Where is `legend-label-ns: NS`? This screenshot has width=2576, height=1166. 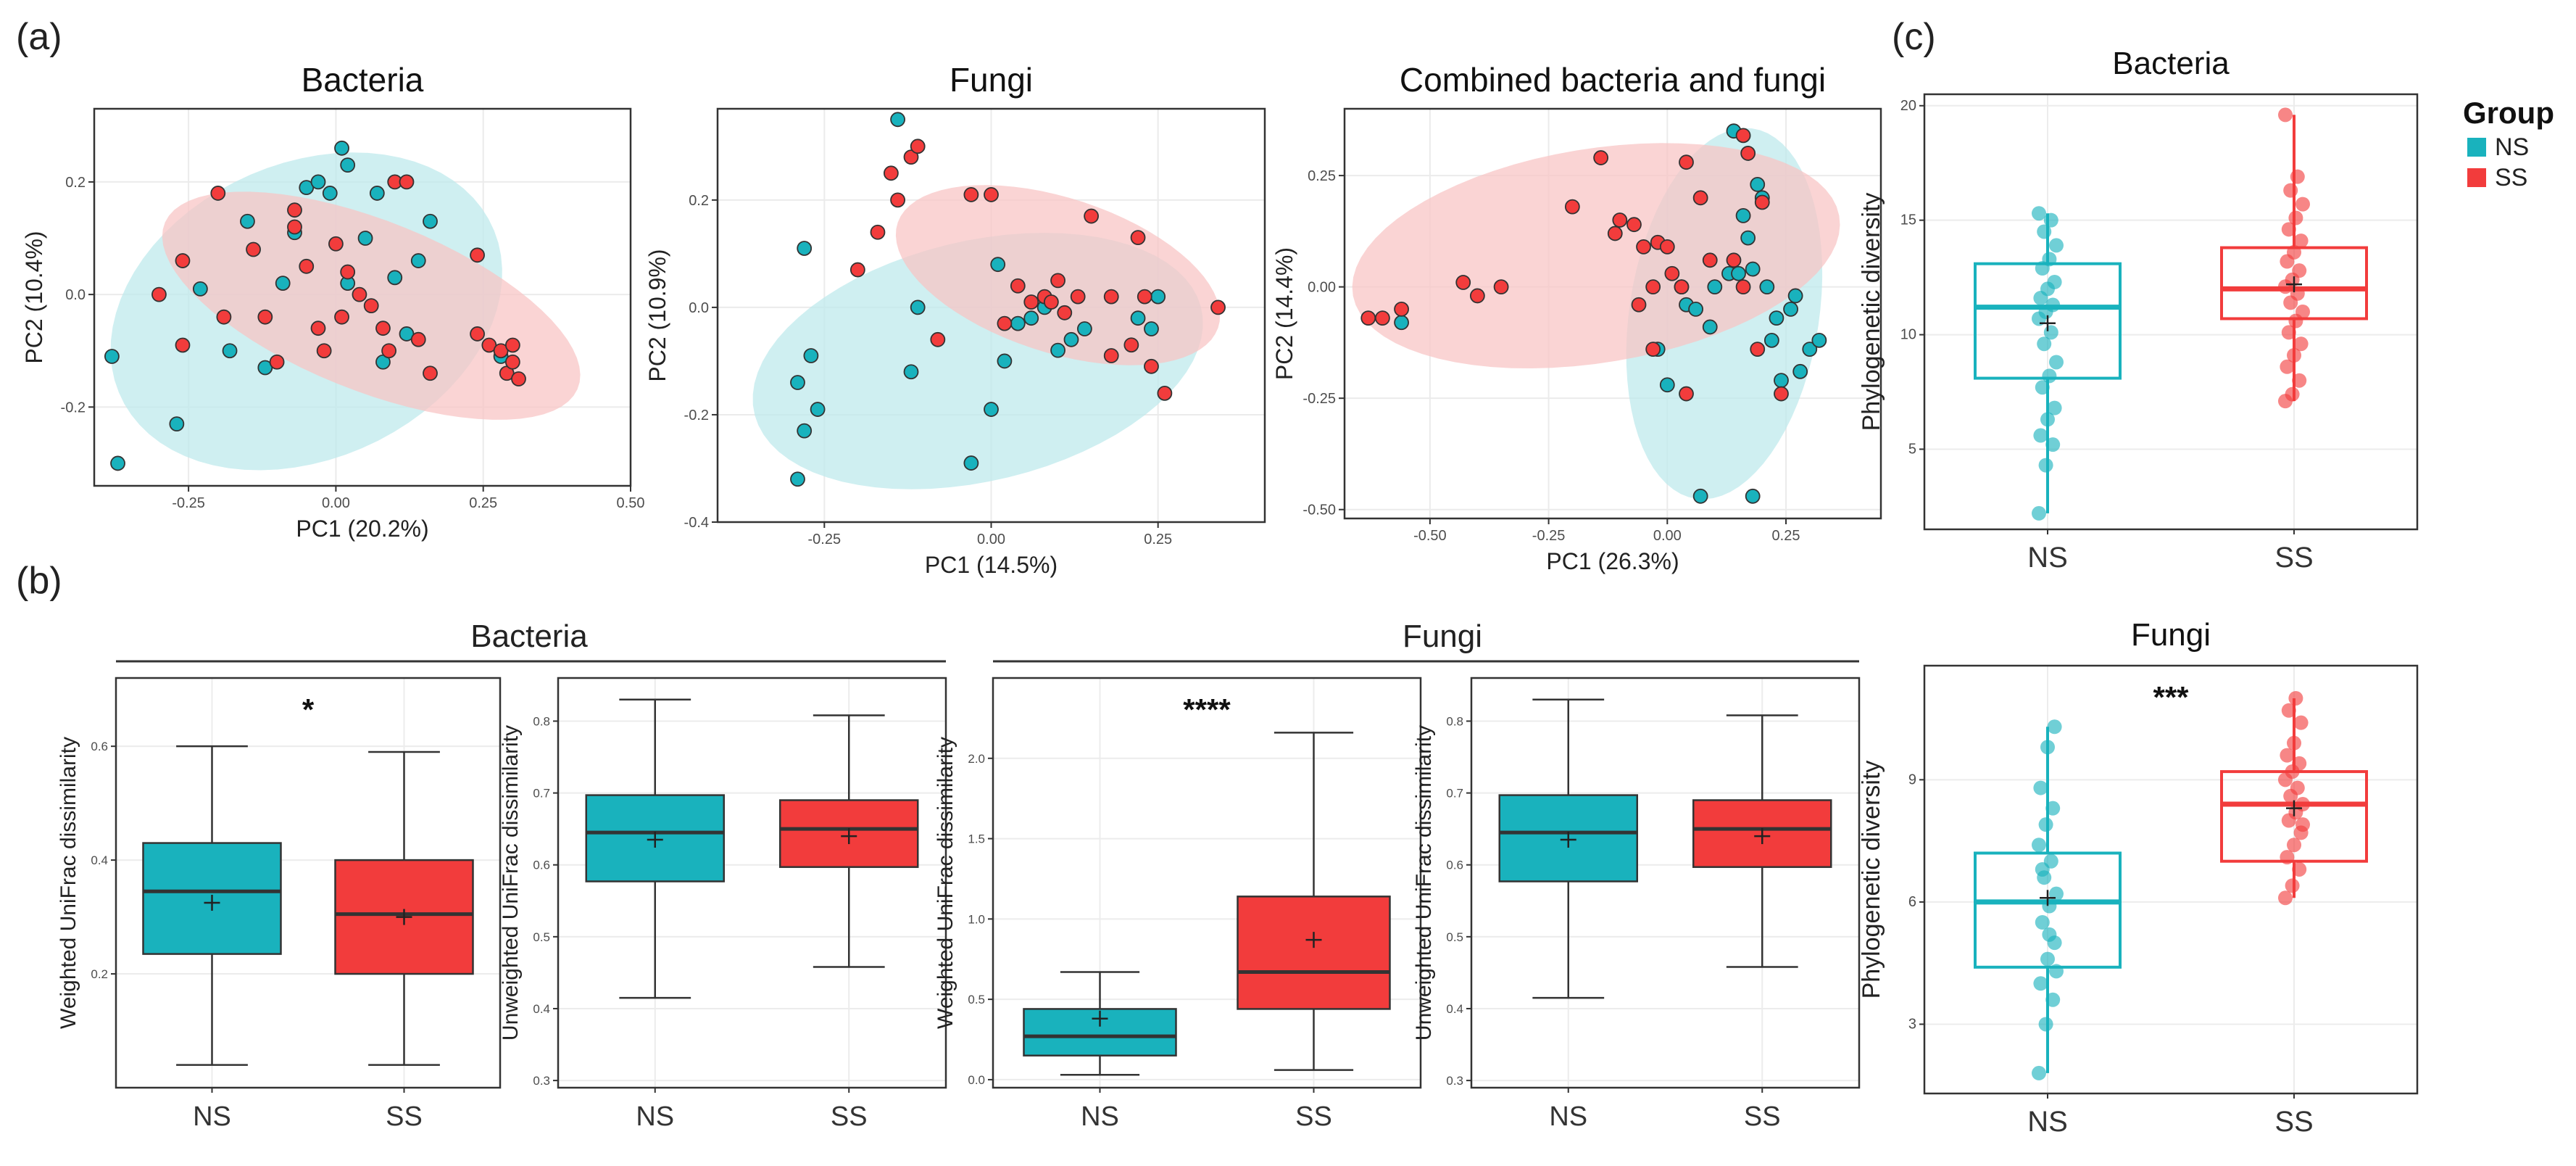
legend-label-ns: NS is located at coordinates (2512, 147).